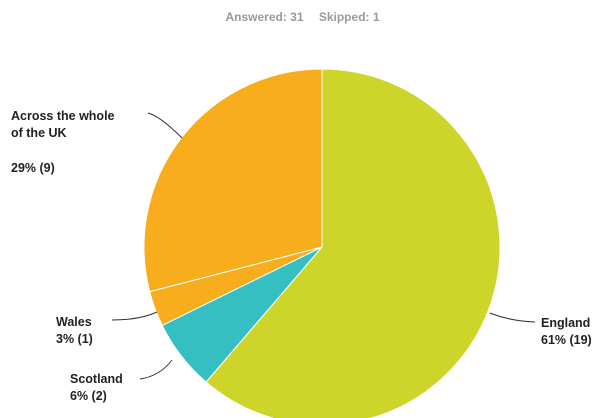 The width and height of the screenshot is (605, 418). What do you see at coordinates (156, 369) in the screenshot?
I see `leader-line-scotland` at bounding box center [156, 369].